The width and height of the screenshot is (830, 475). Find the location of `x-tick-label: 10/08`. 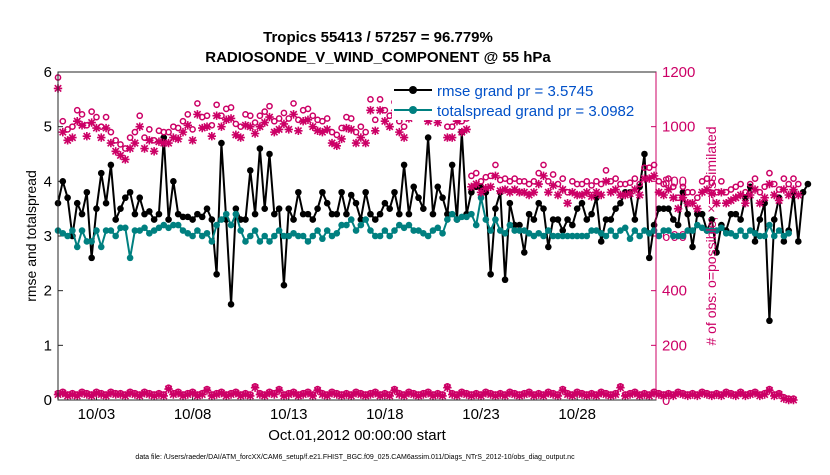

x-tick-label: 10/08 is located at coordinates (193, 414).